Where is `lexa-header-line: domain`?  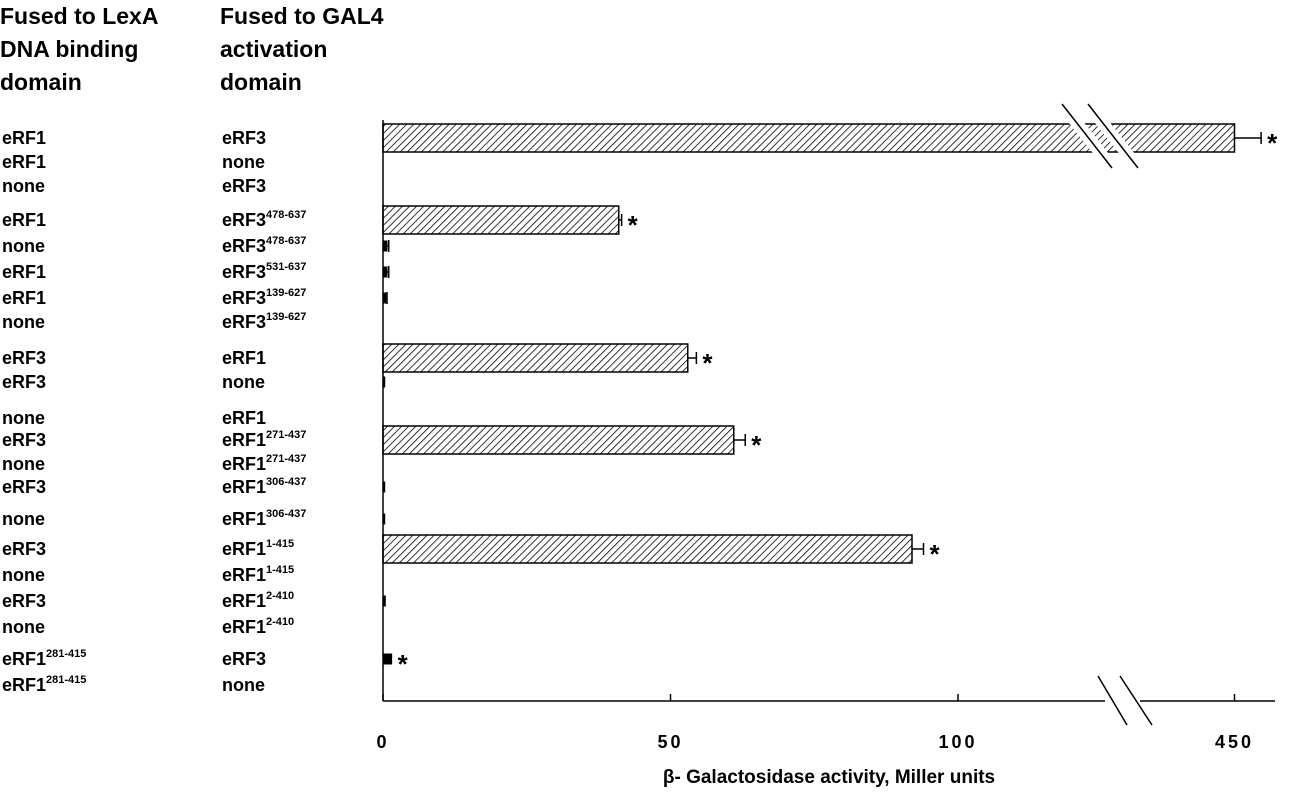 lexa-header-line: domain is located at coordinates (41, 82).